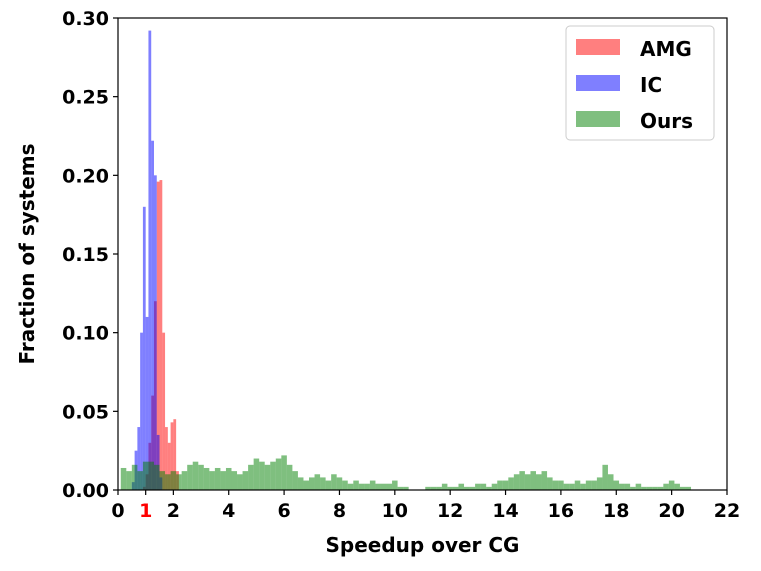 This screenshot has height=571, width=761. I want to click on x-tick-label: 1, so click(145, 511).